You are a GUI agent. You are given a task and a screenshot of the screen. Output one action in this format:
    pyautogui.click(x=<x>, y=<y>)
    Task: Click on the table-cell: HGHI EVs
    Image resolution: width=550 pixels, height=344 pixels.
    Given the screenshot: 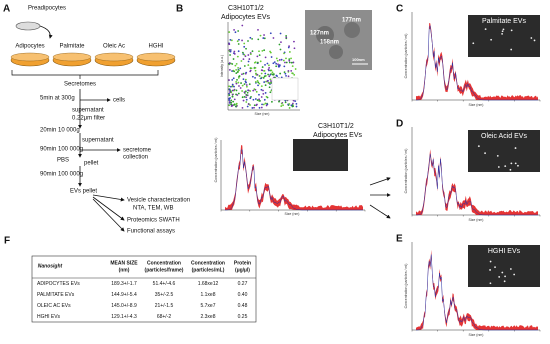 What is the action you would take?
    pyautogui.click(x=49, y=317)
    